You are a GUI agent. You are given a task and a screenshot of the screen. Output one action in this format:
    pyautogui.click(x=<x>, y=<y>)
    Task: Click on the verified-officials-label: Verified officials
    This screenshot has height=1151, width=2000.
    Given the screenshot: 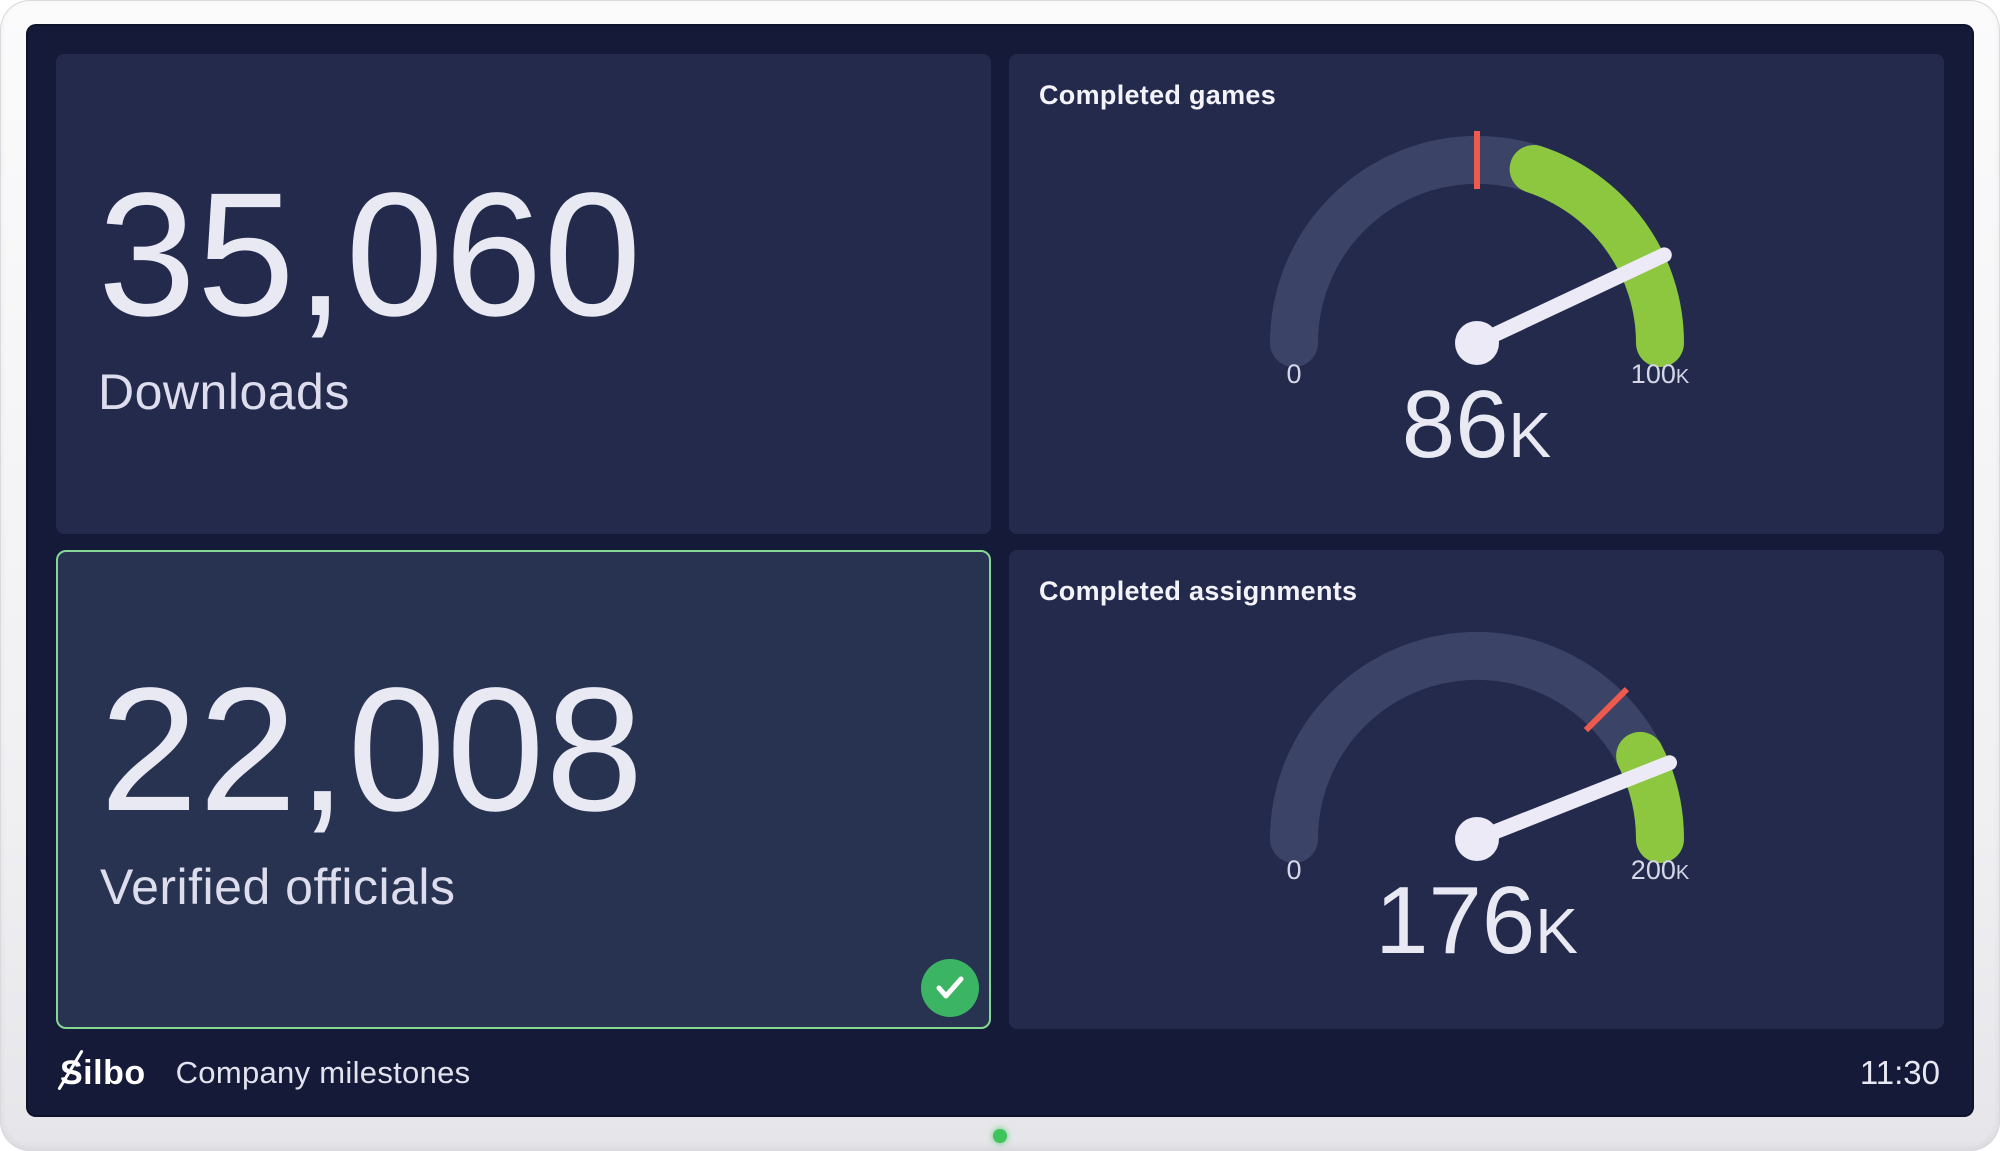 What is the action you would take?
    pyautogui.click(x=278, y=887)
    